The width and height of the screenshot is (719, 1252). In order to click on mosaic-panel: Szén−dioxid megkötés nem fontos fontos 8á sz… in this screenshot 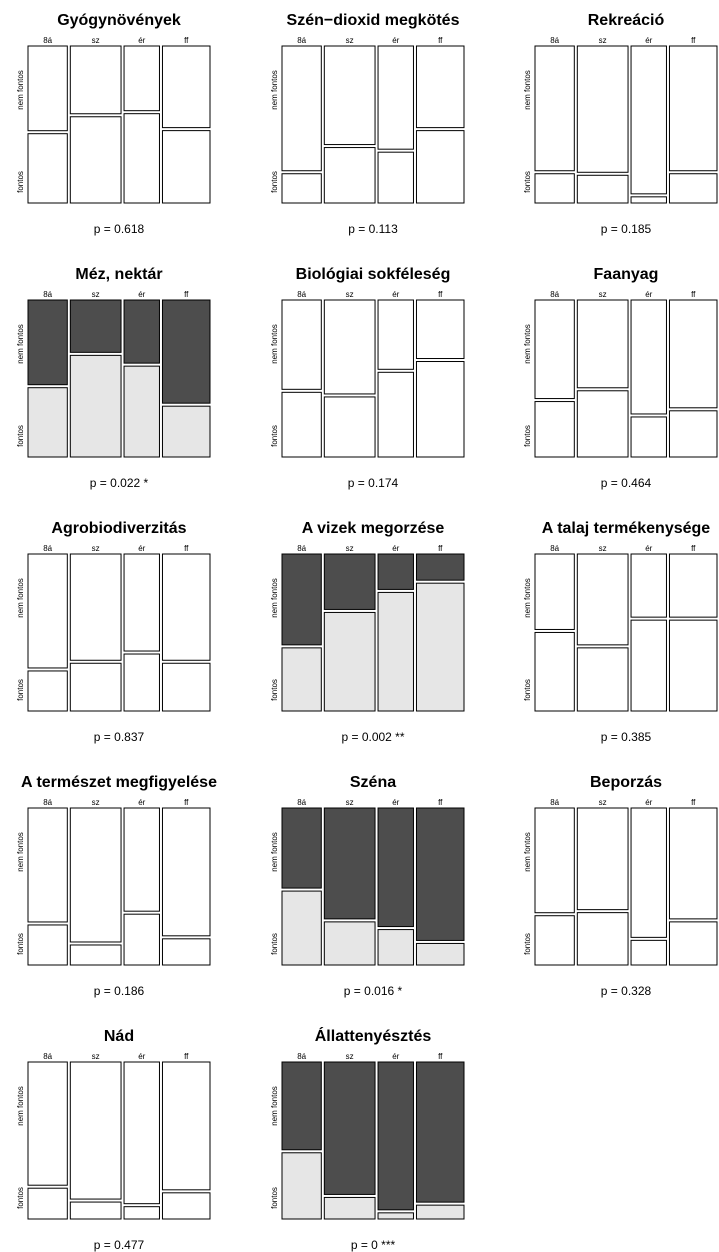, I will do `click(367, 124)`.